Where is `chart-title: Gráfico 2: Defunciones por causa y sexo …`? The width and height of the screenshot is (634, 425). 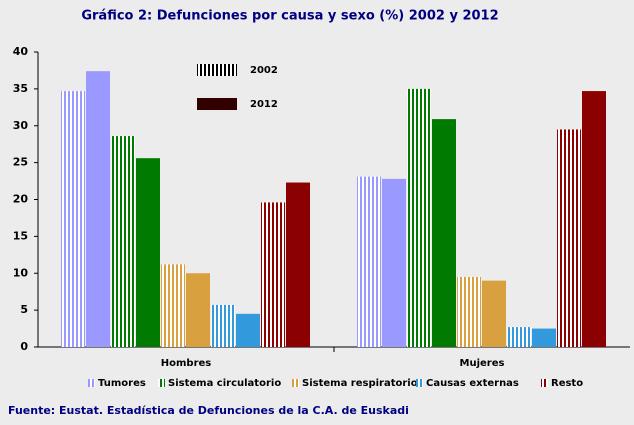
chart-title: Gráfico 2: Defunciones por causa y sexo … is located at coordinates (289, 16).